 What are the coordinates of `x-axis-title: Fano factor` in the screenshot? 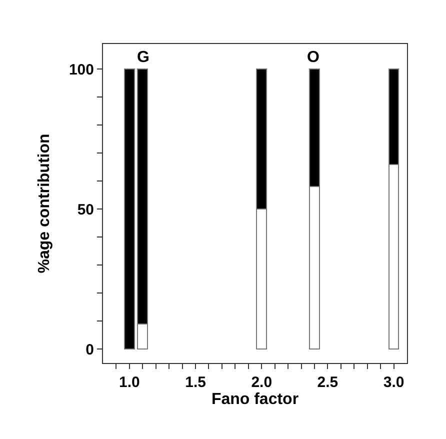 It's located at (255, 399).